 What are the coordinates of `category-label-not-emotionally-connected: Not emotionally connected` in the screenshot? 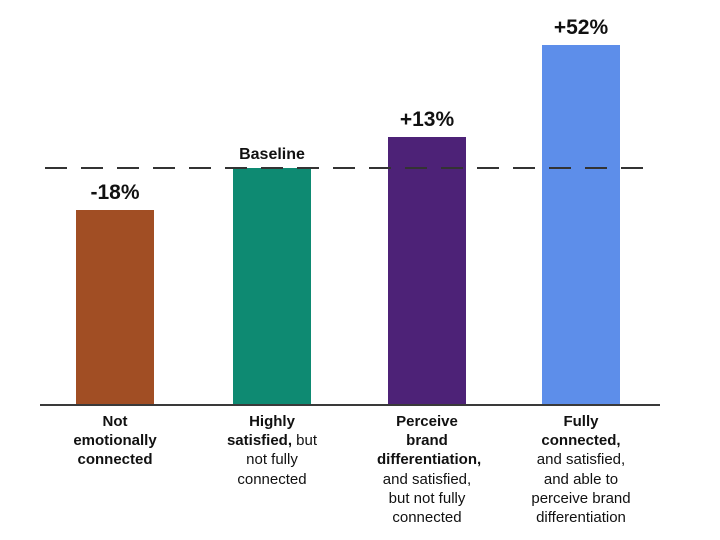 It's located at (115, 441).